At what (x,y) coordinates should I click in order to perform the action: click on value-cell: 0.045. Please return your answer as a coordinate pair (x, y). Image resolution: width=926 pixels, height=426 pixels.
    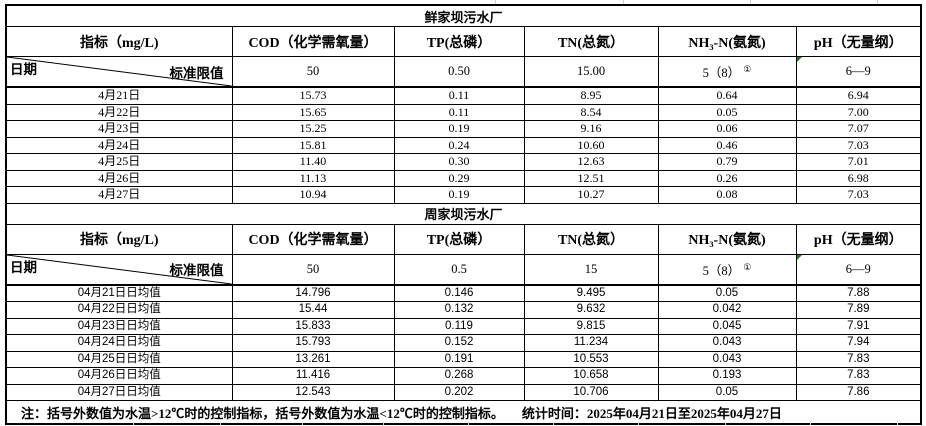
    Looking at the image, I should click on (727, 326).